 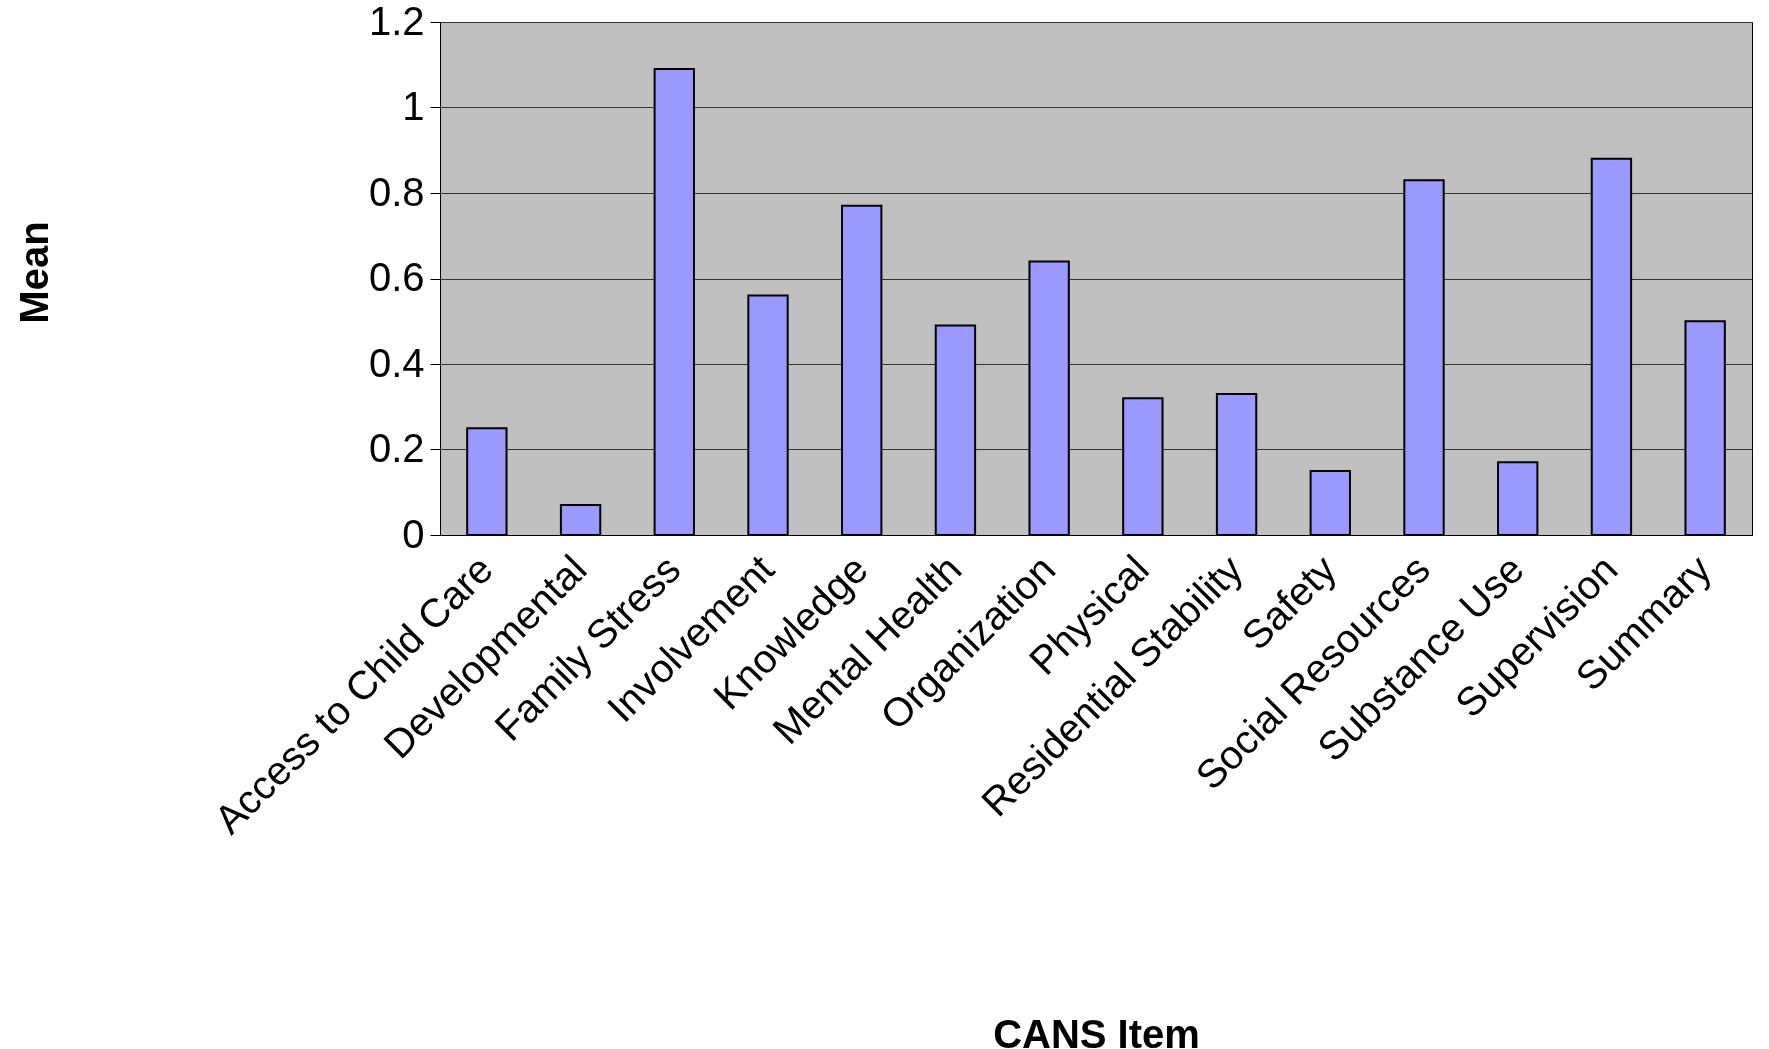 What do you see at coordinates (413, 106) in the screenshot?
I see `y-tick-label: 1` at bounding box center [413, 106].